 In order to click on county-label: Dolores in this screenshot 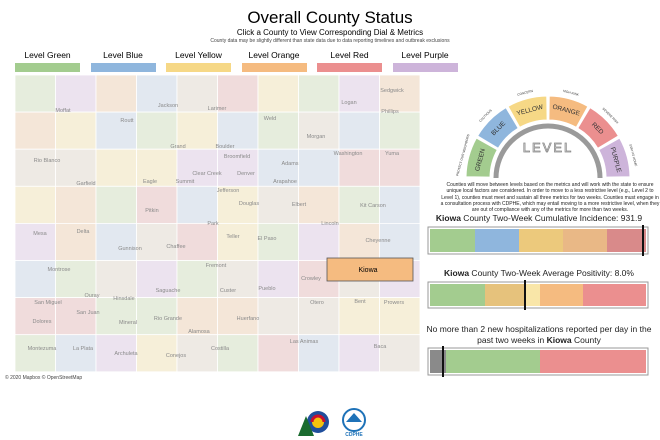, I will do `click(42, 322)`.